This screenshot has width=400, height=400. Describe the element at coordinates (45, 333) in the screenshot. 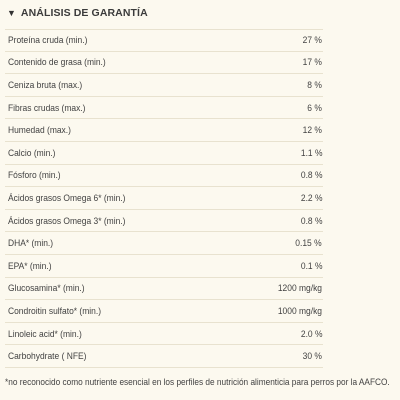

I see `nutrient-label: Linoleic acid* (min.)` at that location.